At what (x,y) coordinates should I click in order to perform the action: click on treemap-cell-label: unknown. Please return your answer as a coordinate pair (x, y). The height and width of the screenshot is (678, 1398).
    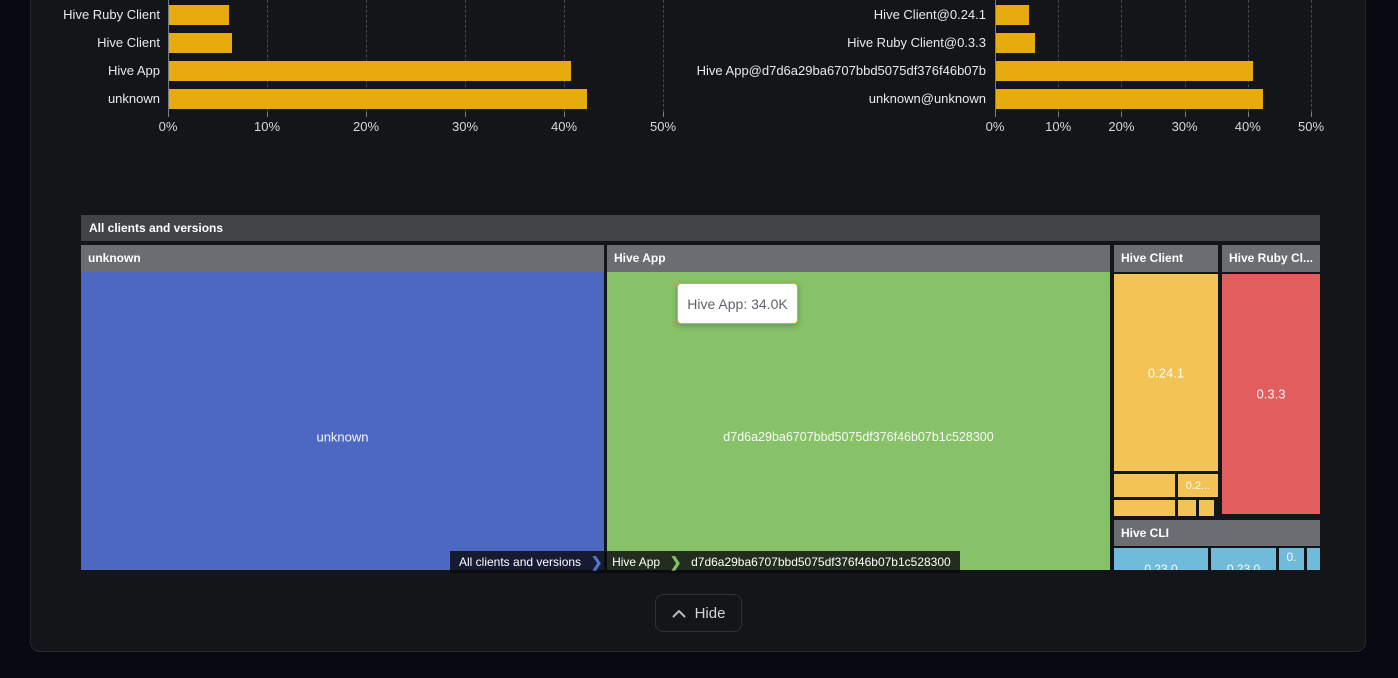
    Looking at the image, I should click on (342, 437).